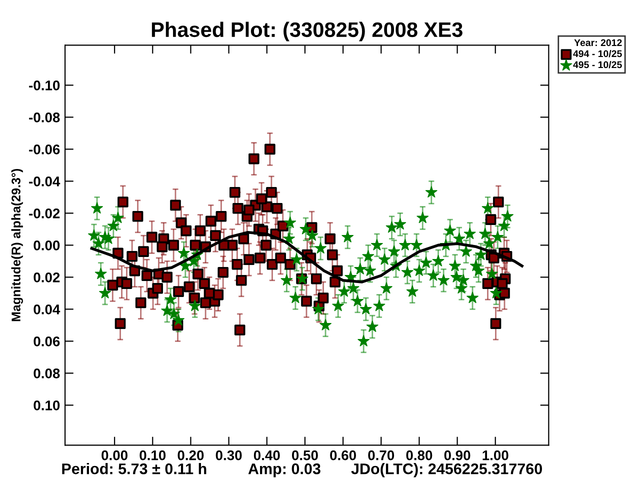 The width and height of the screenshot is (644, 486). Describe the element at coordinates (457, 455) in the screenshot. I see `x-tick-label: 0.90` at that location.